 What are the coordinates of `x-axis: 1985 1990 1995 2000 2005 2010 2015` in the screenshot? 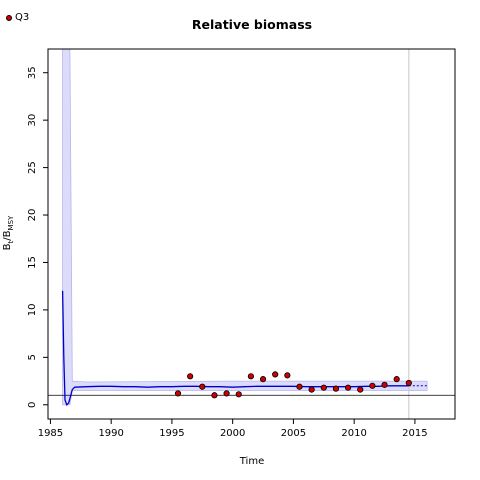 It's located at (233, 429).